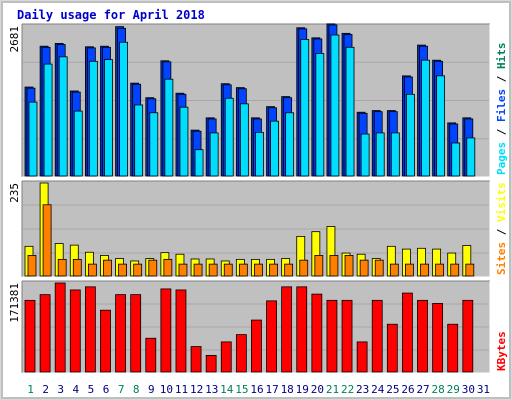 Image resolution: width=512 pixels, height=400 pixels. Describe the element at coordinates (45, 389) in the screenshot. I see `x-tick-day-2: 2` at that location.